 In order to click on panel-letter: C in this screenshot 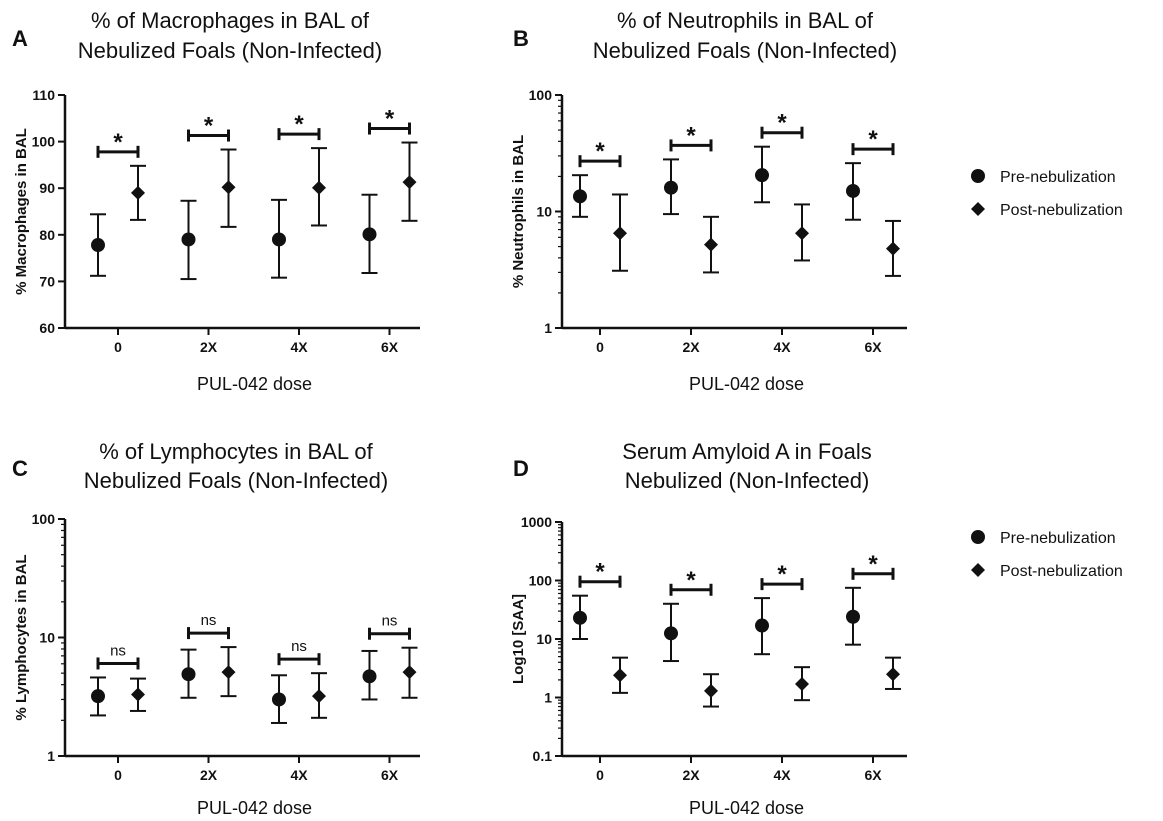, I will do `click(20, 468)`.